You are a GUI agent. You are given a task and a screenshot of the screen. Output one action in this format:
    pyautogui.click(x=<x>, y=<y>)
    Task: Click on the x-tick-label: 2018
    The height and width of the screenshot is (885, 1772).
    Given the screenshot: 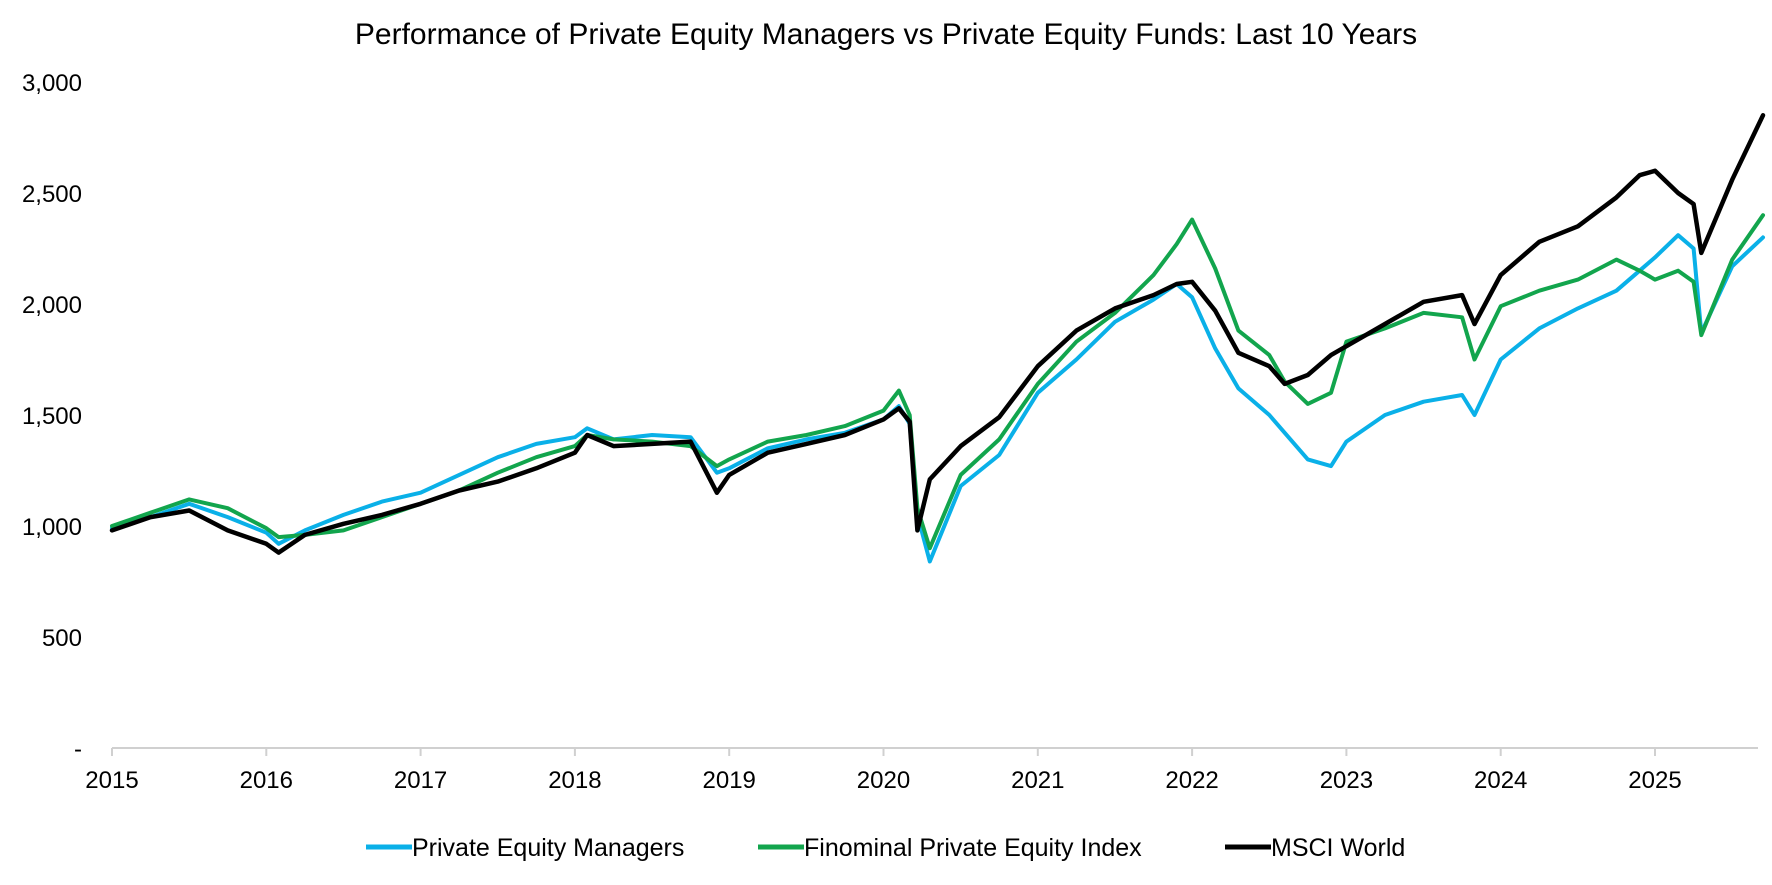 What is the action you would take?
    pyautogui.click(x=574, y=780)
    